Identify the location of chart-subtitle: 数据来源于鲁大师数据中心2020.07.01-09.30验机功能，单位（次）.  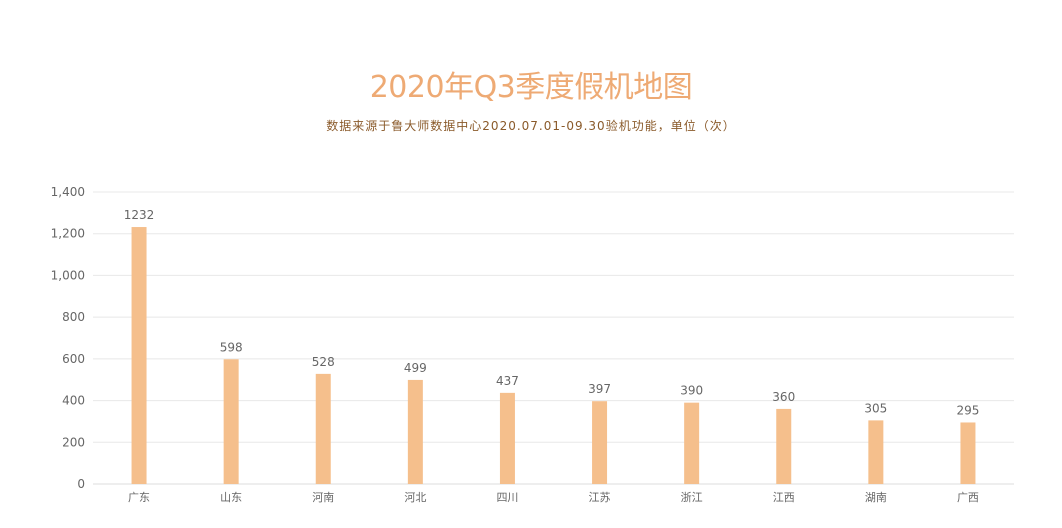
(531, 126).